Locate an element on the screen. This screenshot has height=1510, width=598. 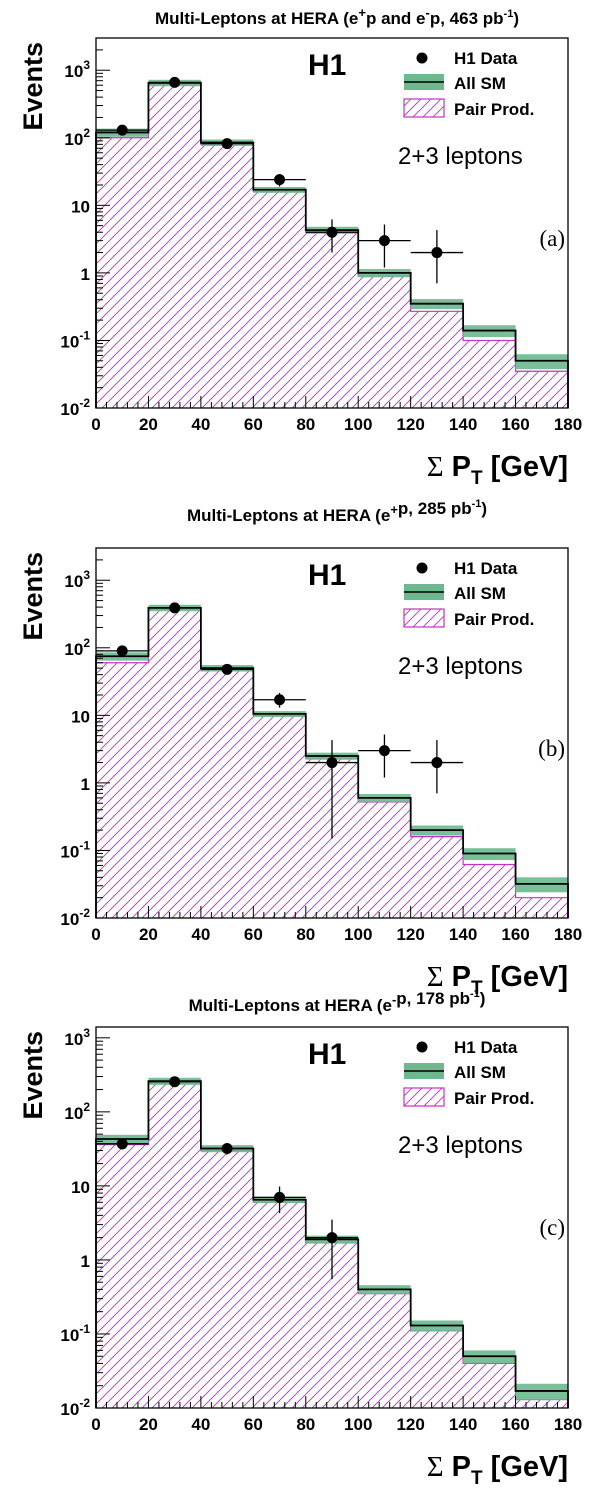
x-tick-label: 120 is located at coordinates (410, 1424).